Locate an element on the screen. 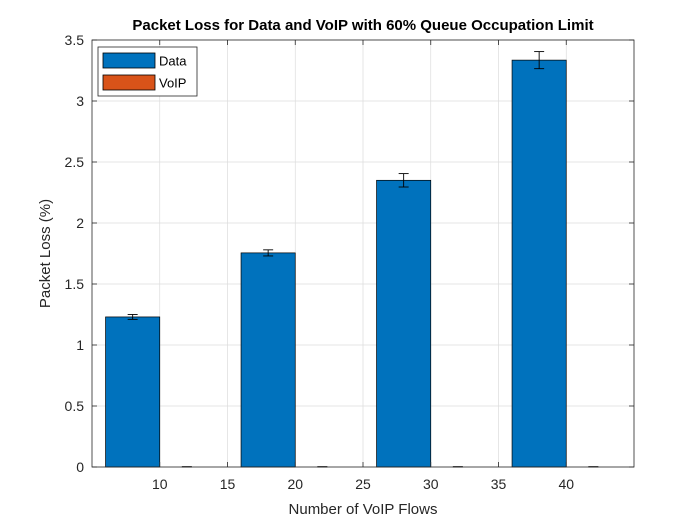  y-axis-label: Packet Loss (%) is located at coordinates (45, 253).